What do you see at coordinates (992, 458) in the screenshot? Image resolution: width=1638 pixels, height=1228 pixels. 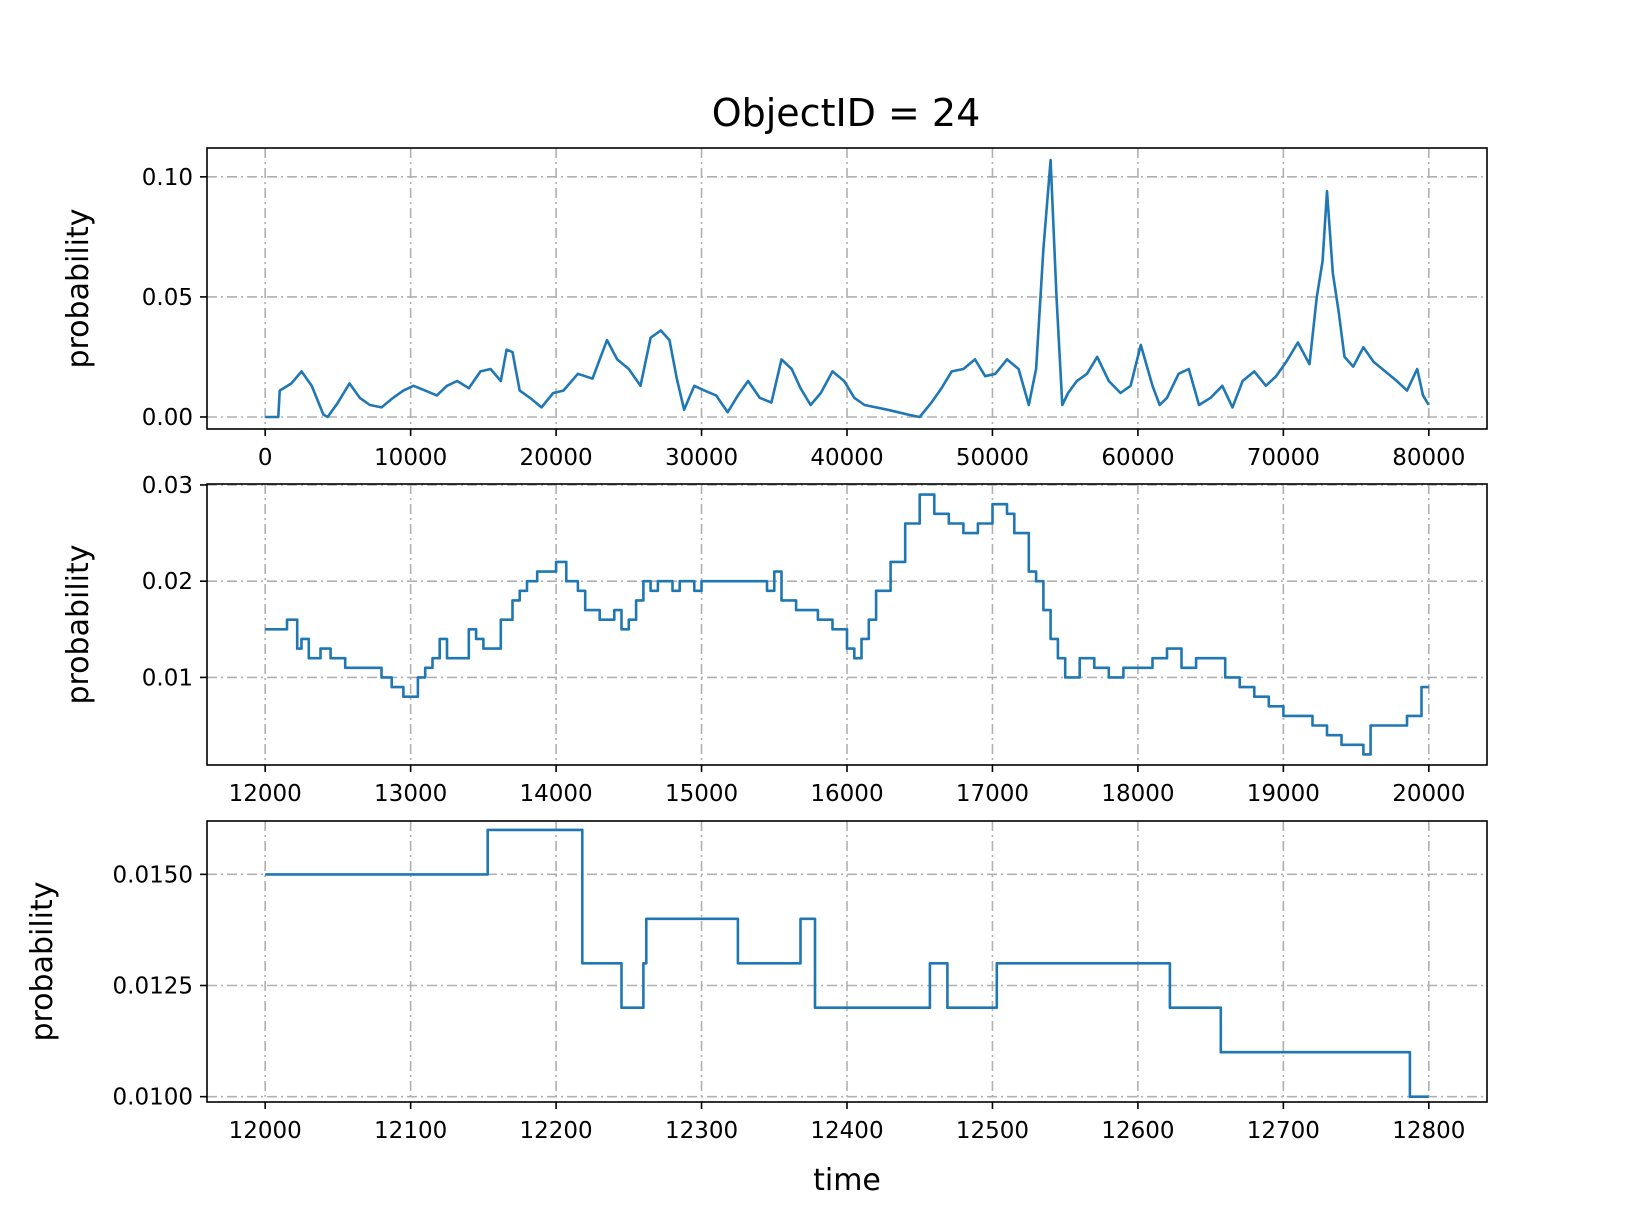 I see `x-tick-label: 50000` at bounding box center [992, 458].